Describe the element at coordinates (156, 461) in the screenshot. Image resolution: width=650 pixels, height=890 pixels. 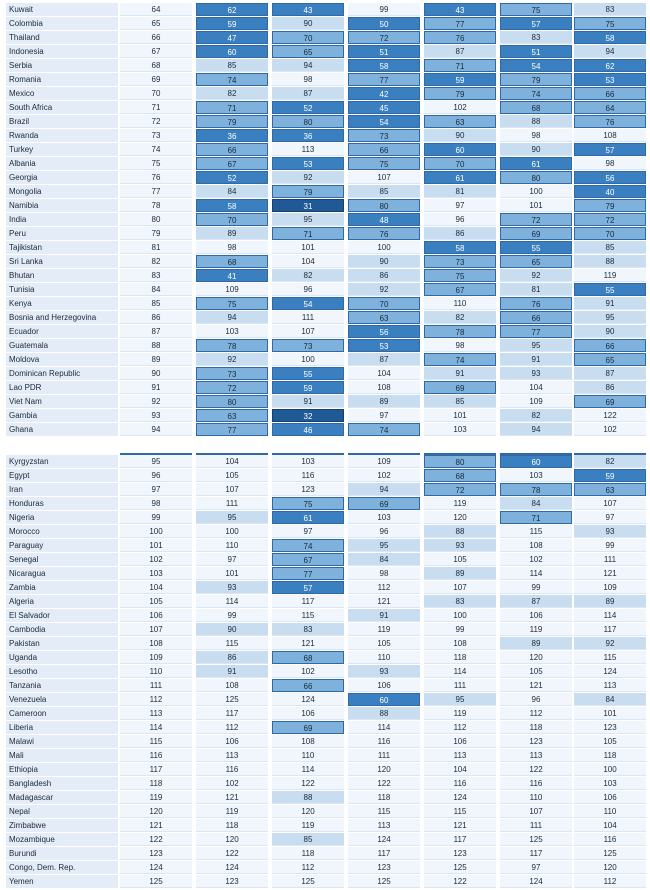
I see `overall-rank-cell: 95` at that location.